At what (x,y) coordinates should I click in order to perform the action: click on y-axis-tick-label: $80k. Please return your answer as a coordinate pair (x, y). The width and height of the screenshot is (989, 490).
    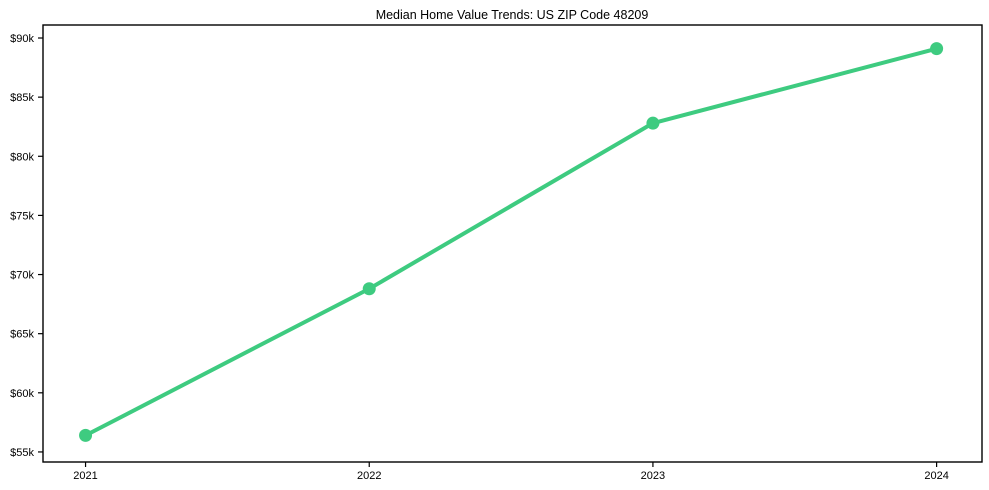
    Looking at the image, I should click on (22, 157).